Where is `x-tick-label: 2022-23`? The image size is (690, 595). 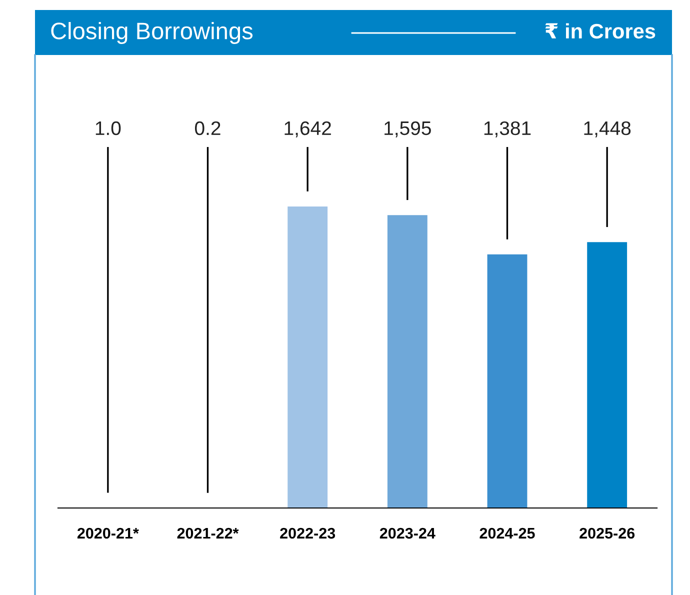
x-tick-label: 2022-23 is located at coordinates (308, 533).